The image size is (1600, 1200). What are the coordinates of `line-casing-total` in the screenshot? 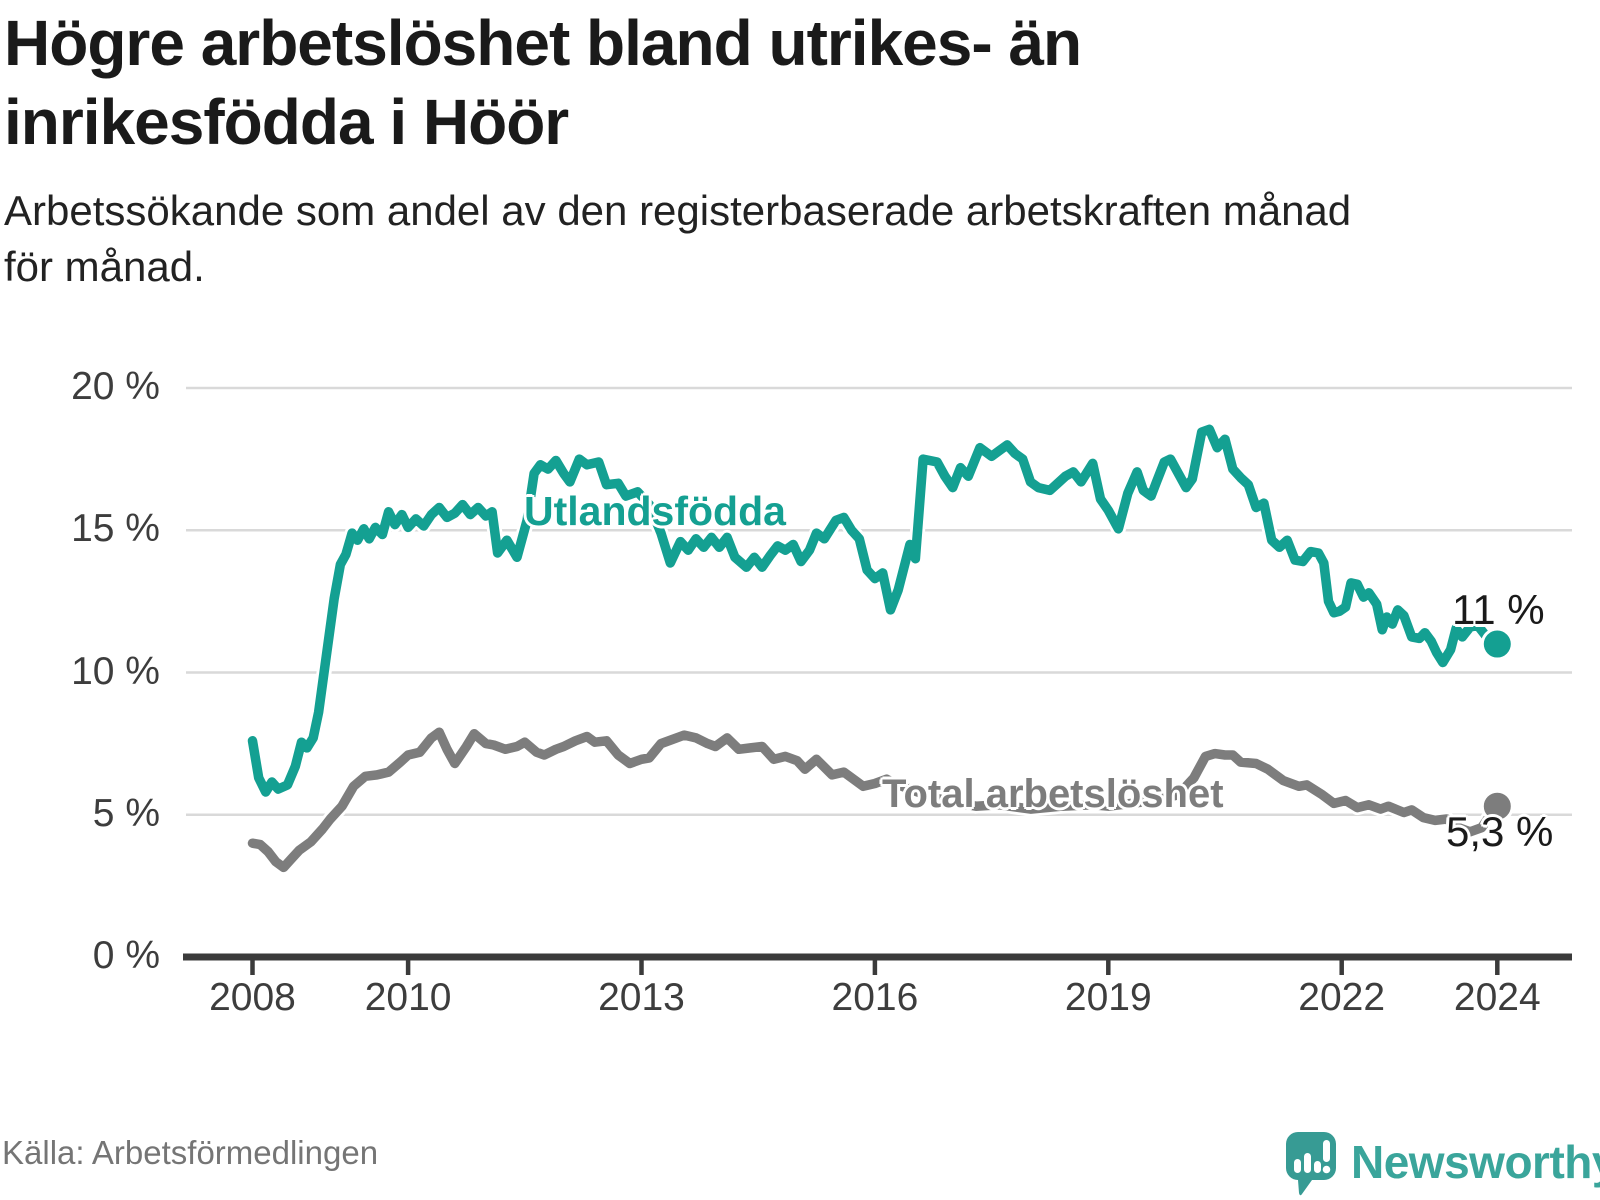 It's located at (875, 799).